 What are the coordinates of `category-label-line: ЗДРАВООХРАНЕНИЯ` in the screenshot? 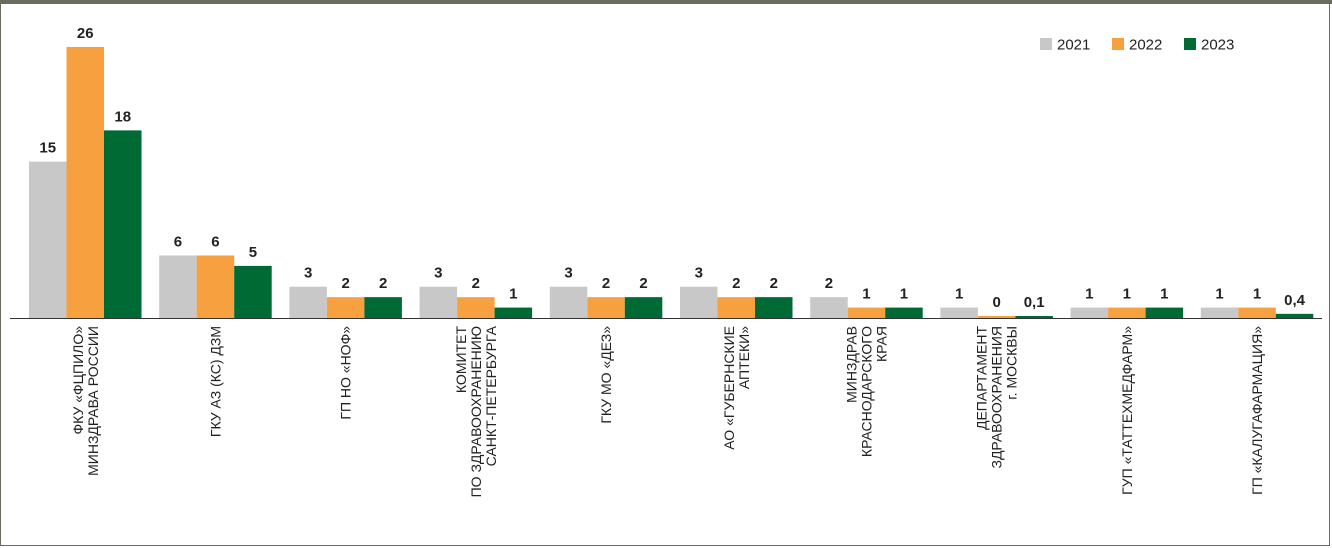 It's located at (997, 397).